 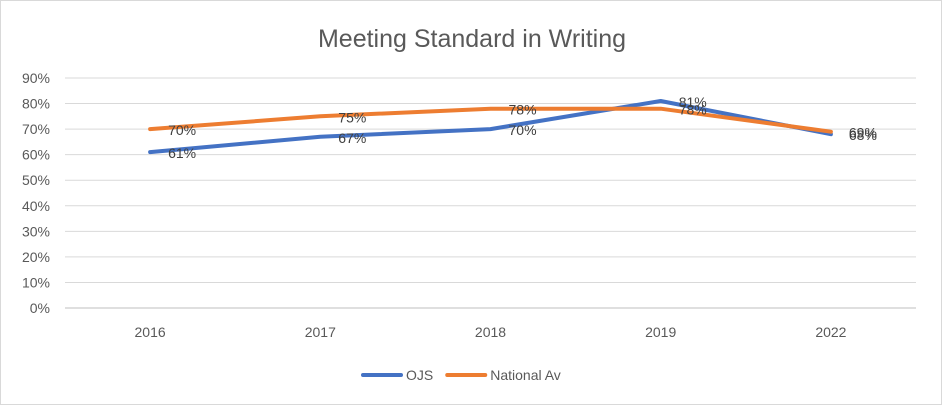 I want to click on y-tick-label: 30%, so click(x=36, y=231).